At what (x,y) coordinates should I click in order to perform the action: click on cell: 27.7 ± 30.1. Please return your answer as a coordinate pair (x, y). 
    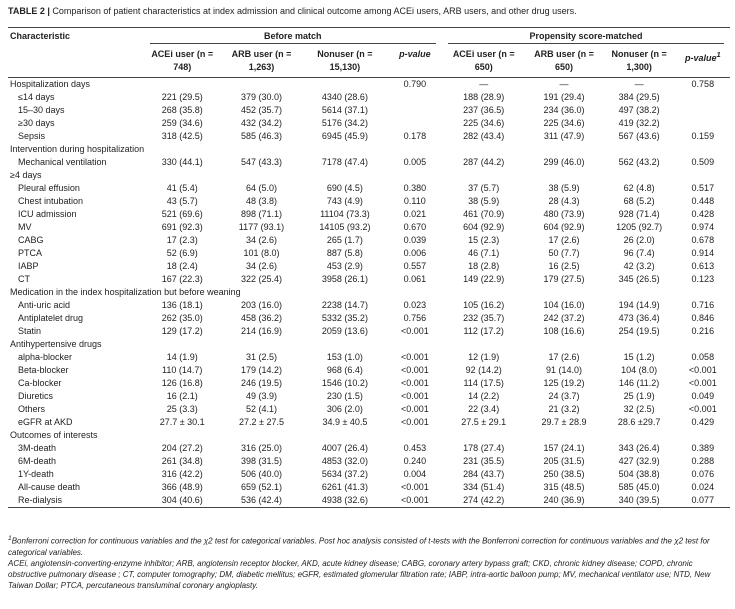
    Looking at the image, I should click on (182, 422).